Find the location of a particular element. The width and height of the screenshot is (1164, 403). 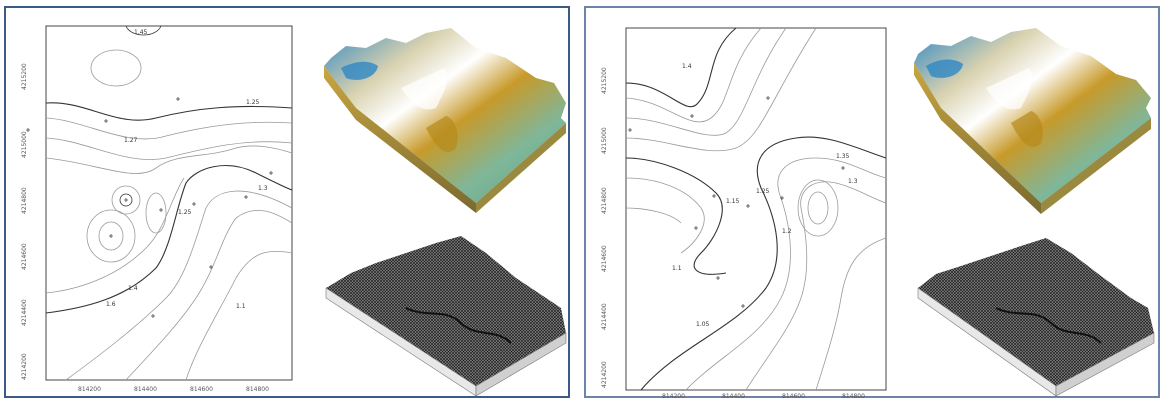

contour-label: 1.27 is located at coordinates (131, 140).